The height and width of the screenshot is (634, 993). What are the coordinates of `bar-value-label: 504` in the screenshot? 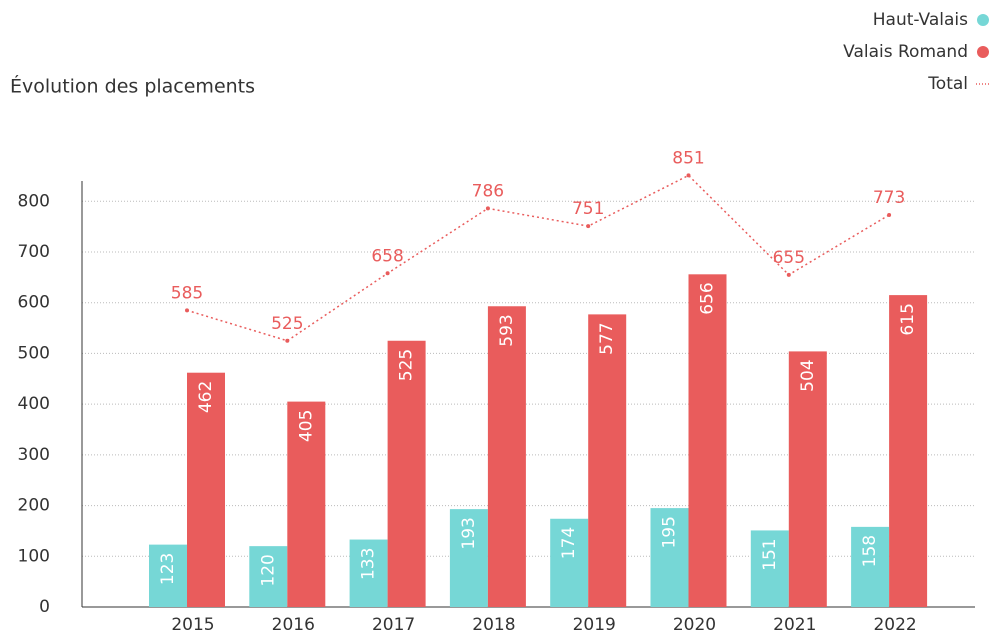 It's located at (808, 375).